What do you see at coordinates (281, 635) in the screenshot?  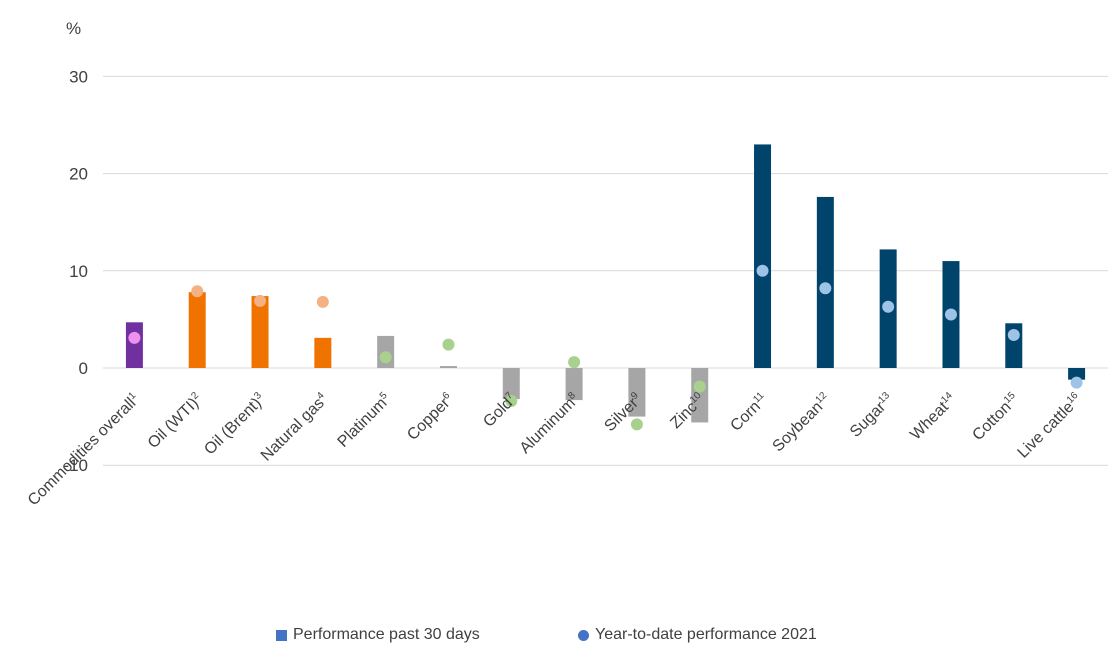 I see `legend-square-icon` at bounding box center [281, 635].